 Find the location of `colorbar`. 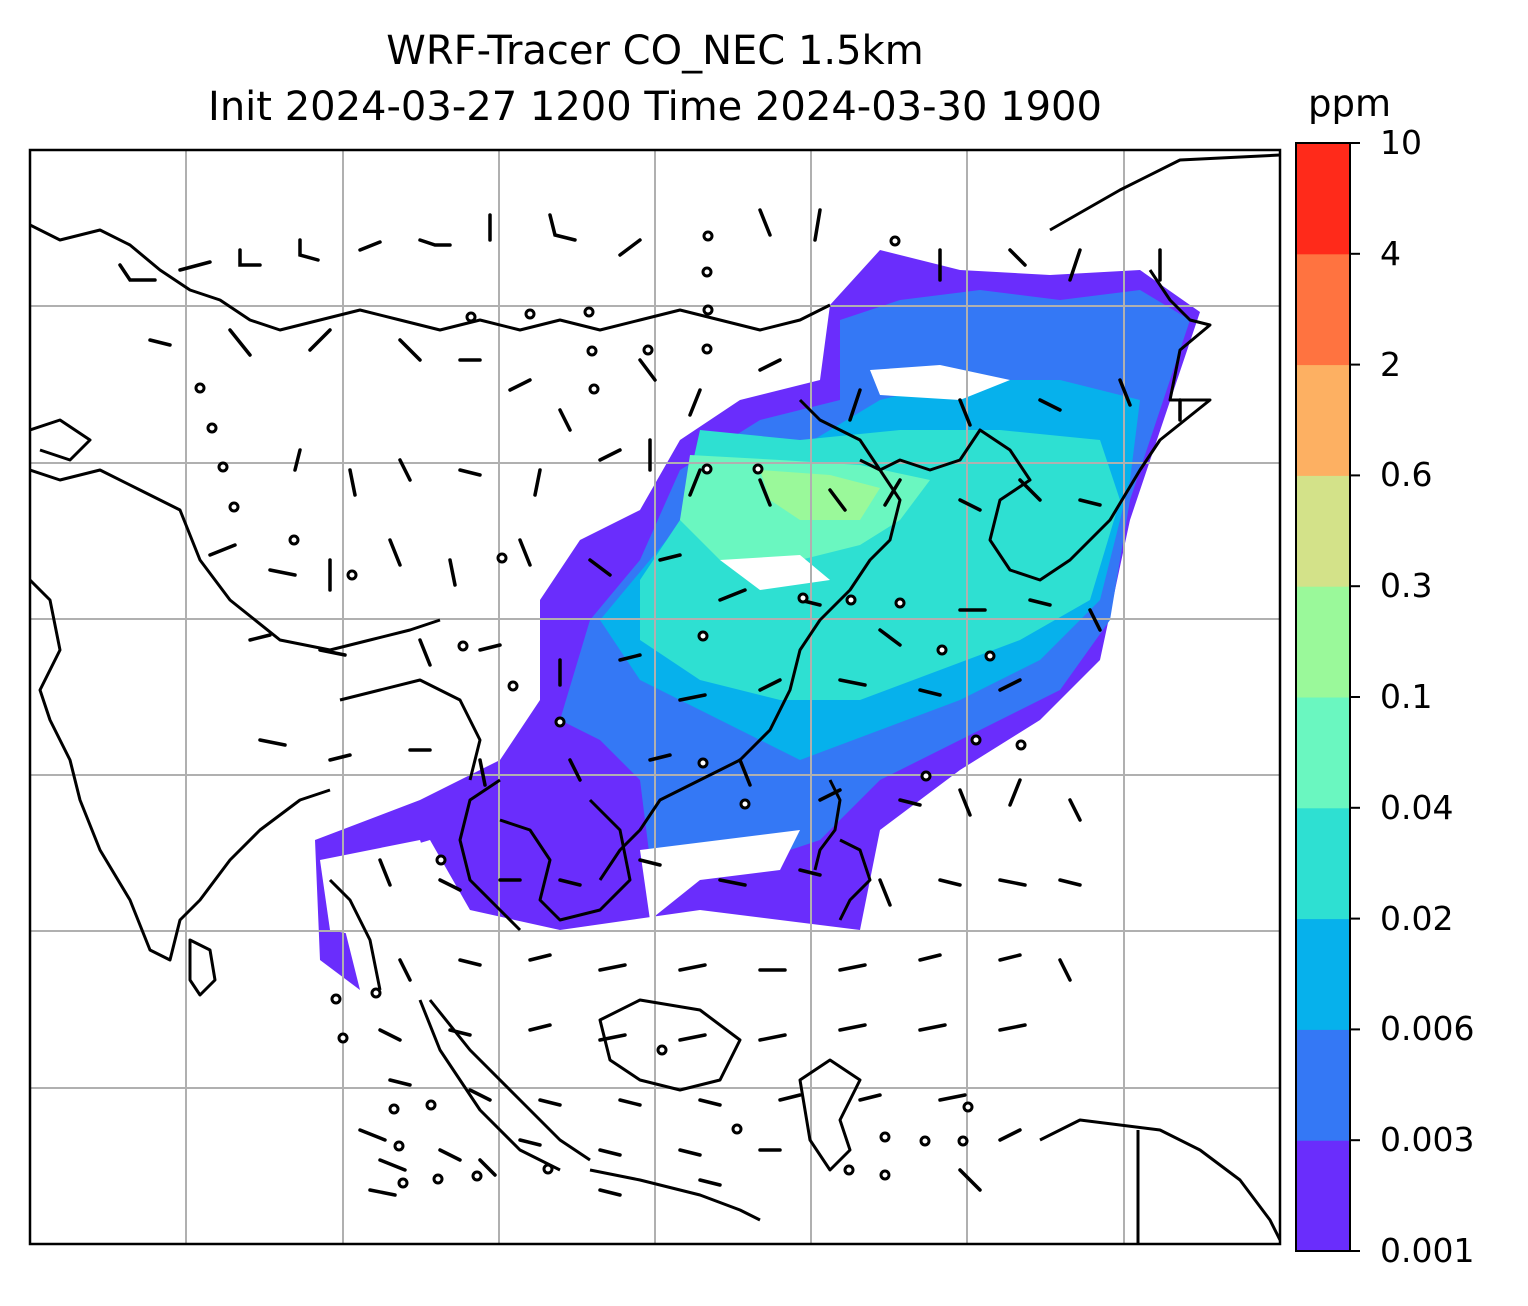

colorbar is located at coordinates (1327, 697).